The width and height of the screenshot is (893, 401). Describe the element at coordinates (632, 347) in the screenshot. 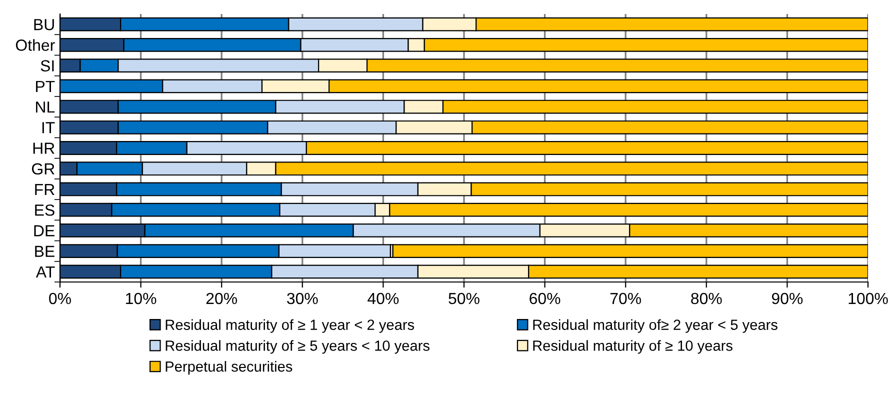

I see `legend-label: Residual maturity of ≥ 10 years` at that location.